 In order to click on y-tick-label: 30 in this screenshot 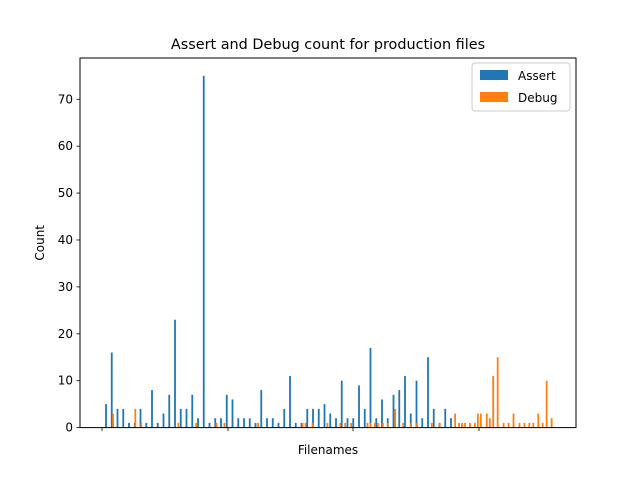, I will do `click(65, 287)`.